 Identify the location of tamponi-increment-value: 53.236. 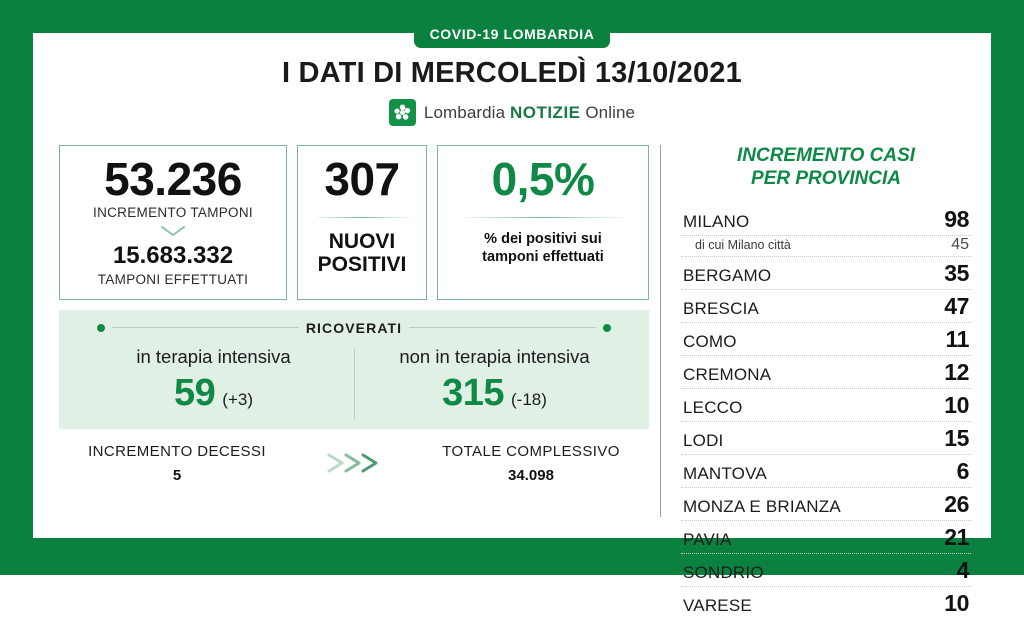
(173, 179).